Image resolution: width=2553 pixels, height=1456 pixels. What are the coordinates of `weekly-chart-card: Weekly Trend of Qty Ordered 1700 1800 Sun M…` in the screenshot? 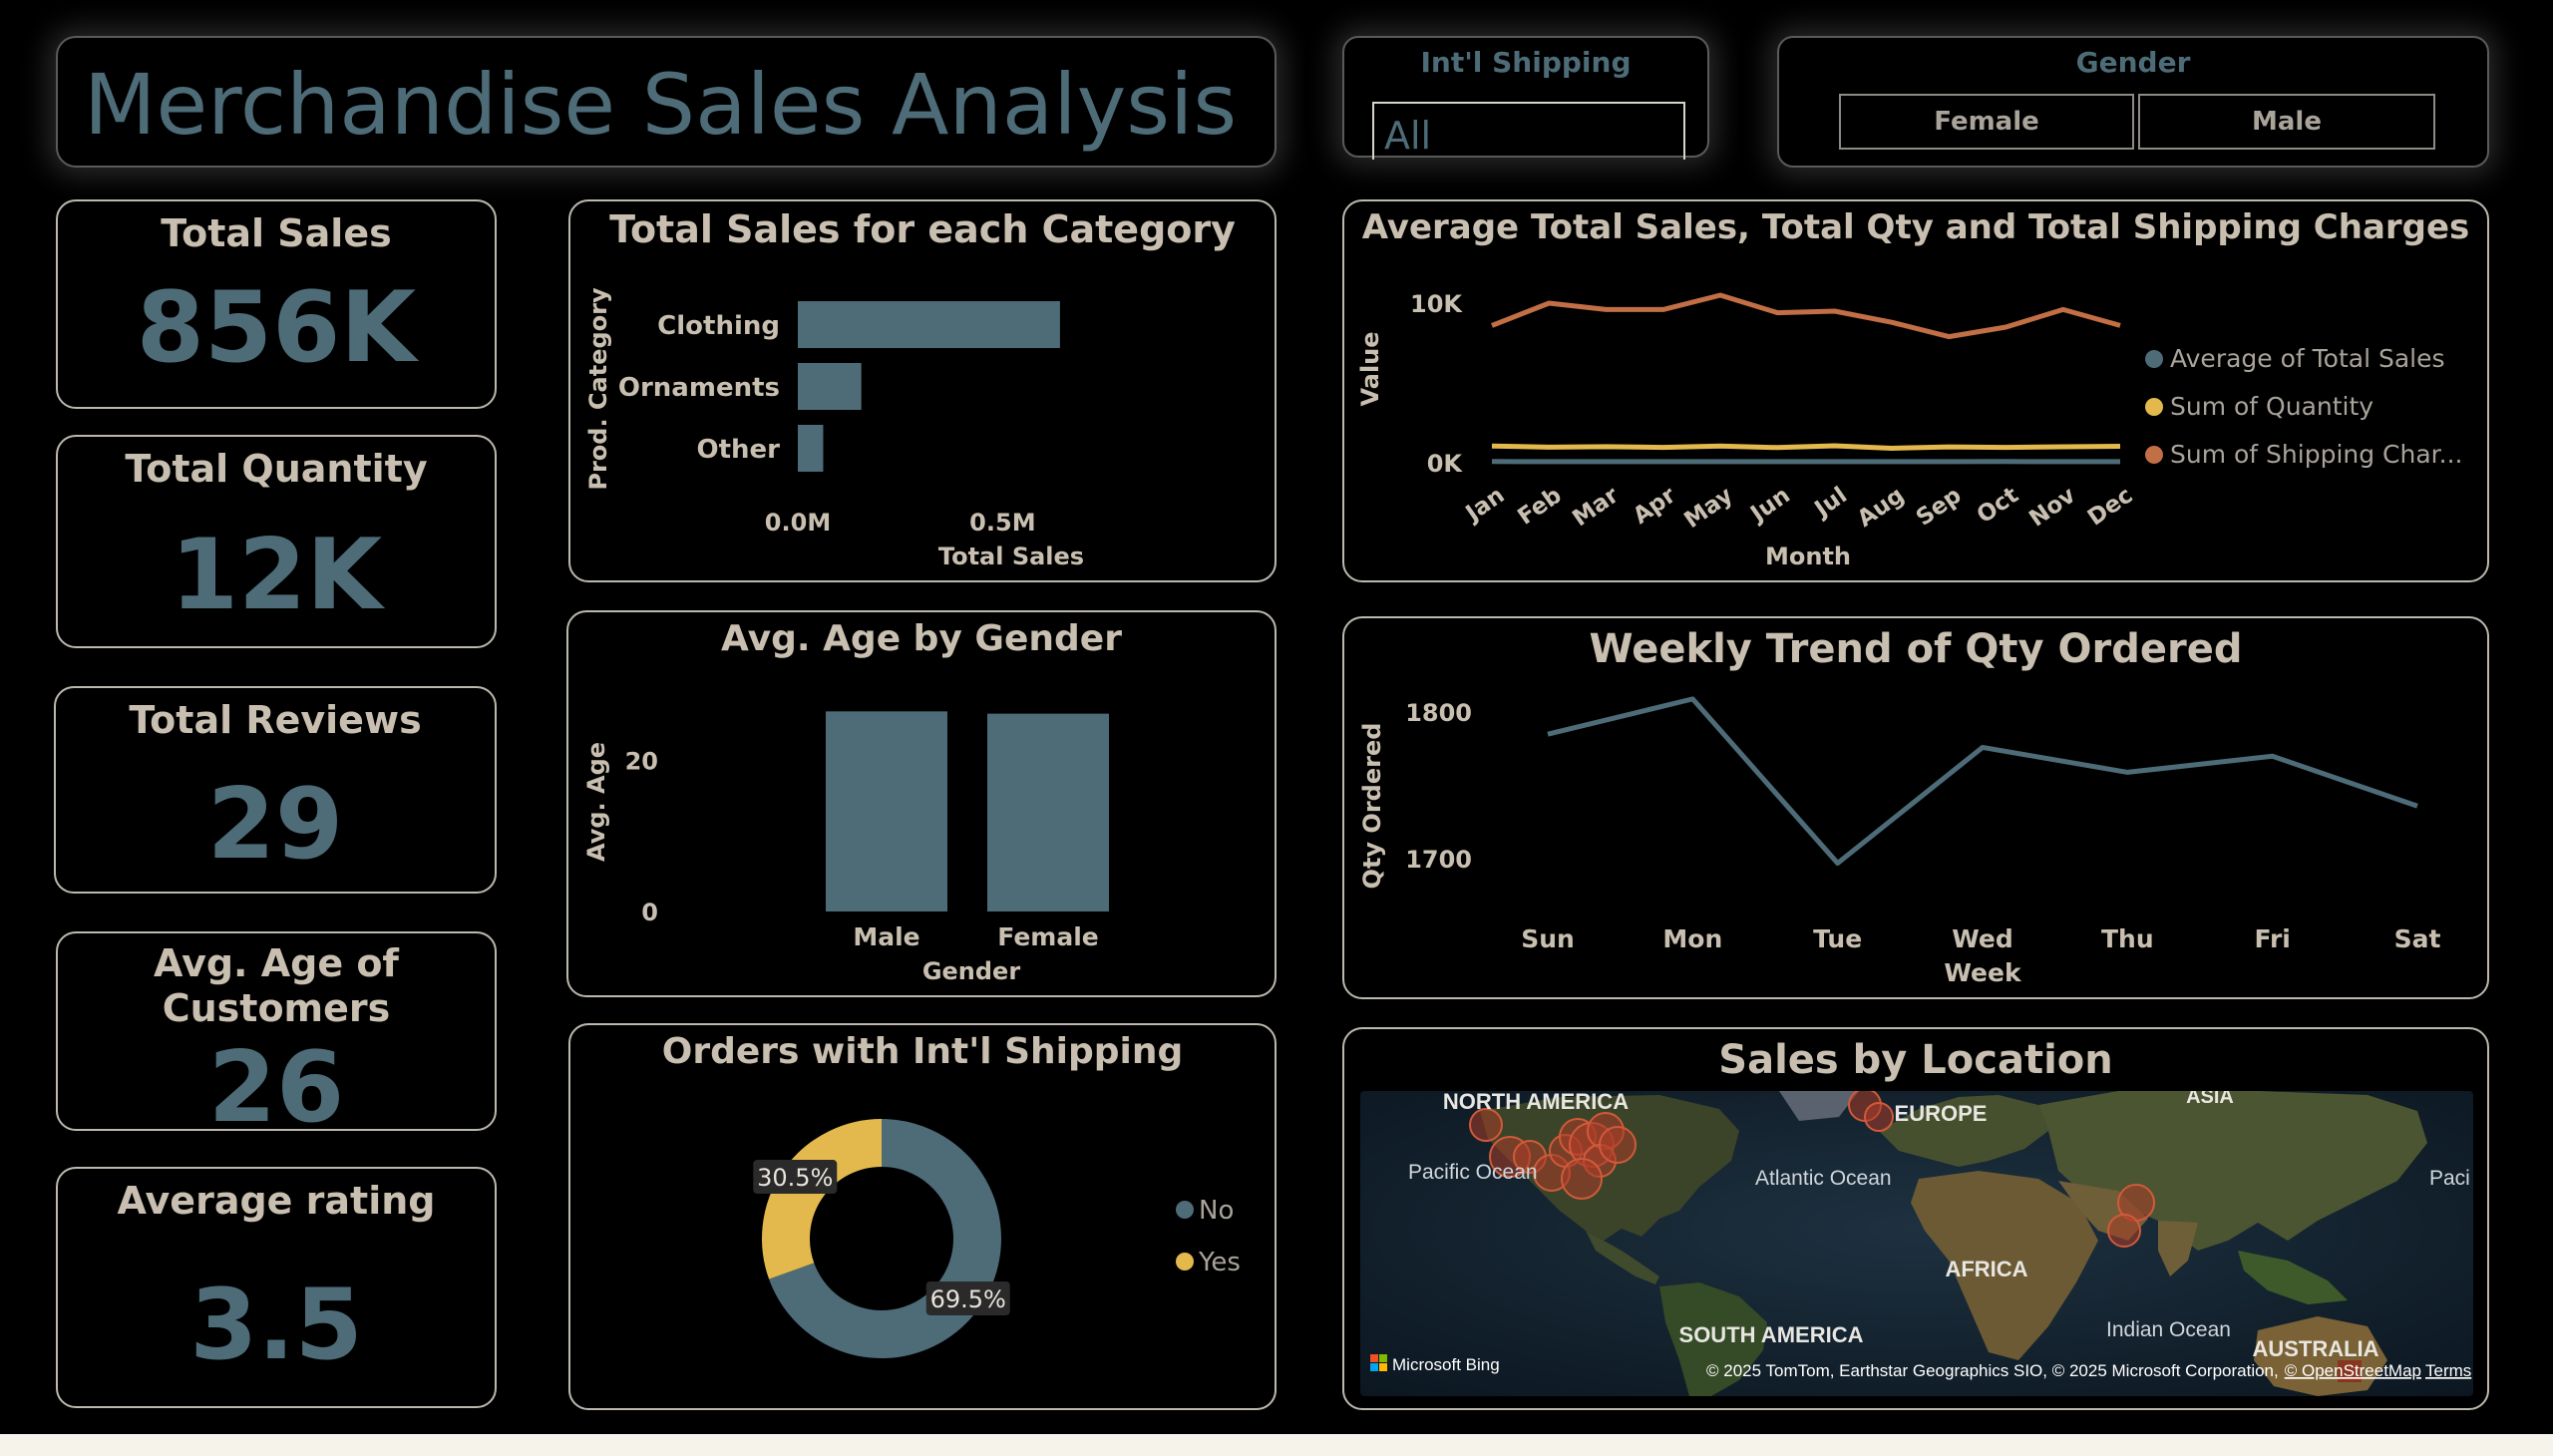 It's located at (1916, 807).